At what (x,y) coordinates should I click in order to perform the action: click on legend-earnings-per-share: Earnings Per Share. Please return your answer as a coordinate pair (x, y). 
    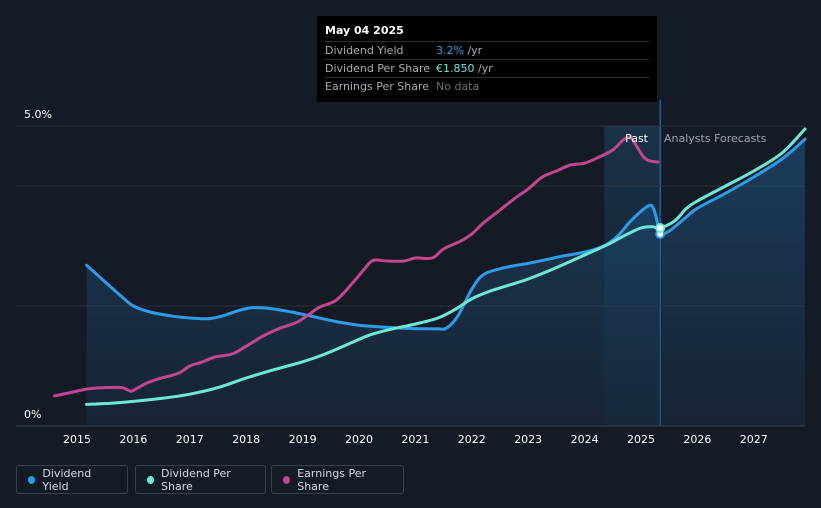
    Looking at the image, I should click on (337, 479).